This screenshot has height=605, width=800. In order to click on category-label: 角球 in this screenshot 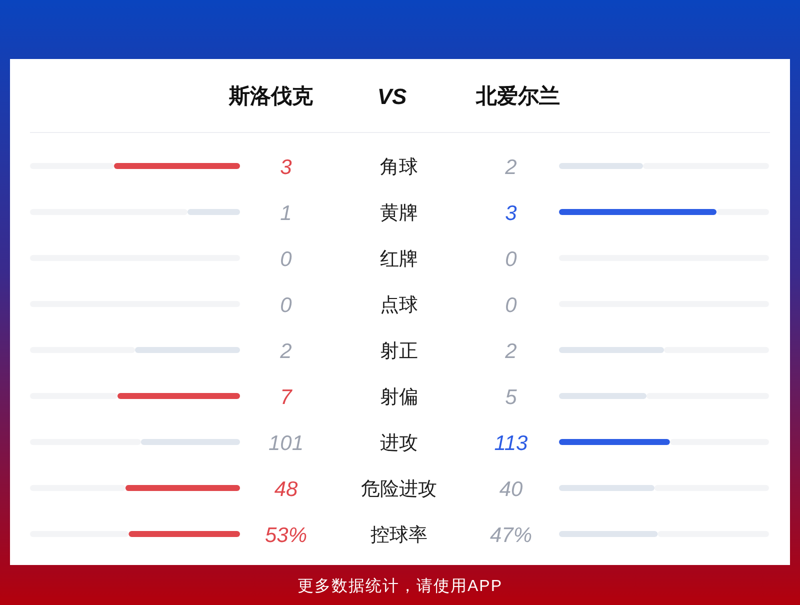, I will do `click(399, 167)`.